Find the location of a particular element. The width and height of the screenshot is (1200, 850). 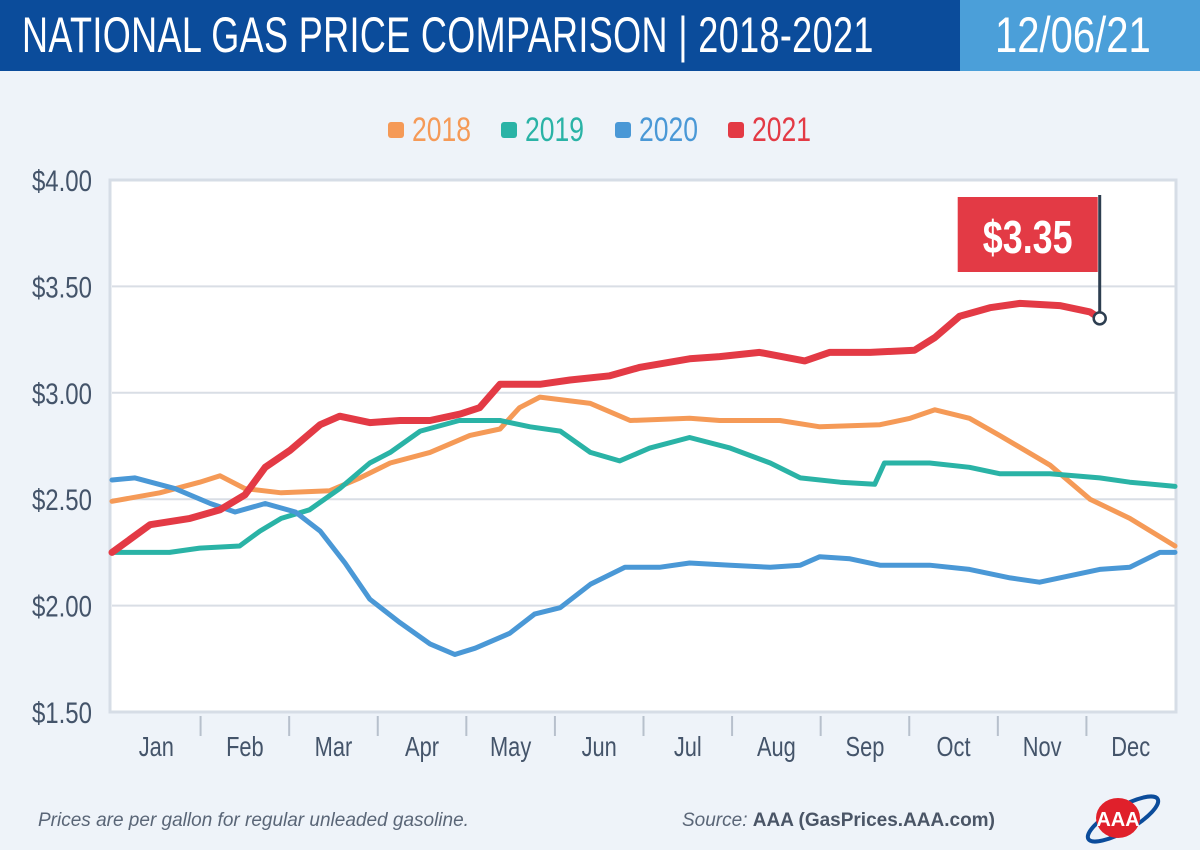

x-tick-label: Oct is located at coordinates (954, 746).